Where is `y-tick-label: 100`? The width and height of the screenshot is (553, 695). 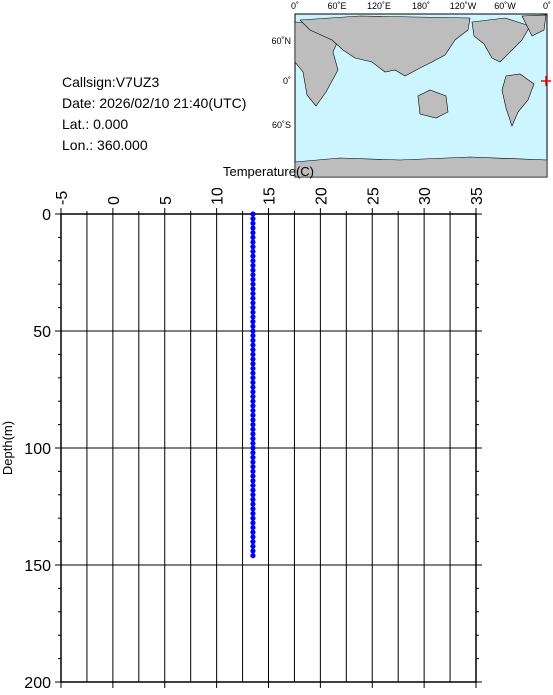
y-tick-label: 100 is located at coordinates (37, 449).